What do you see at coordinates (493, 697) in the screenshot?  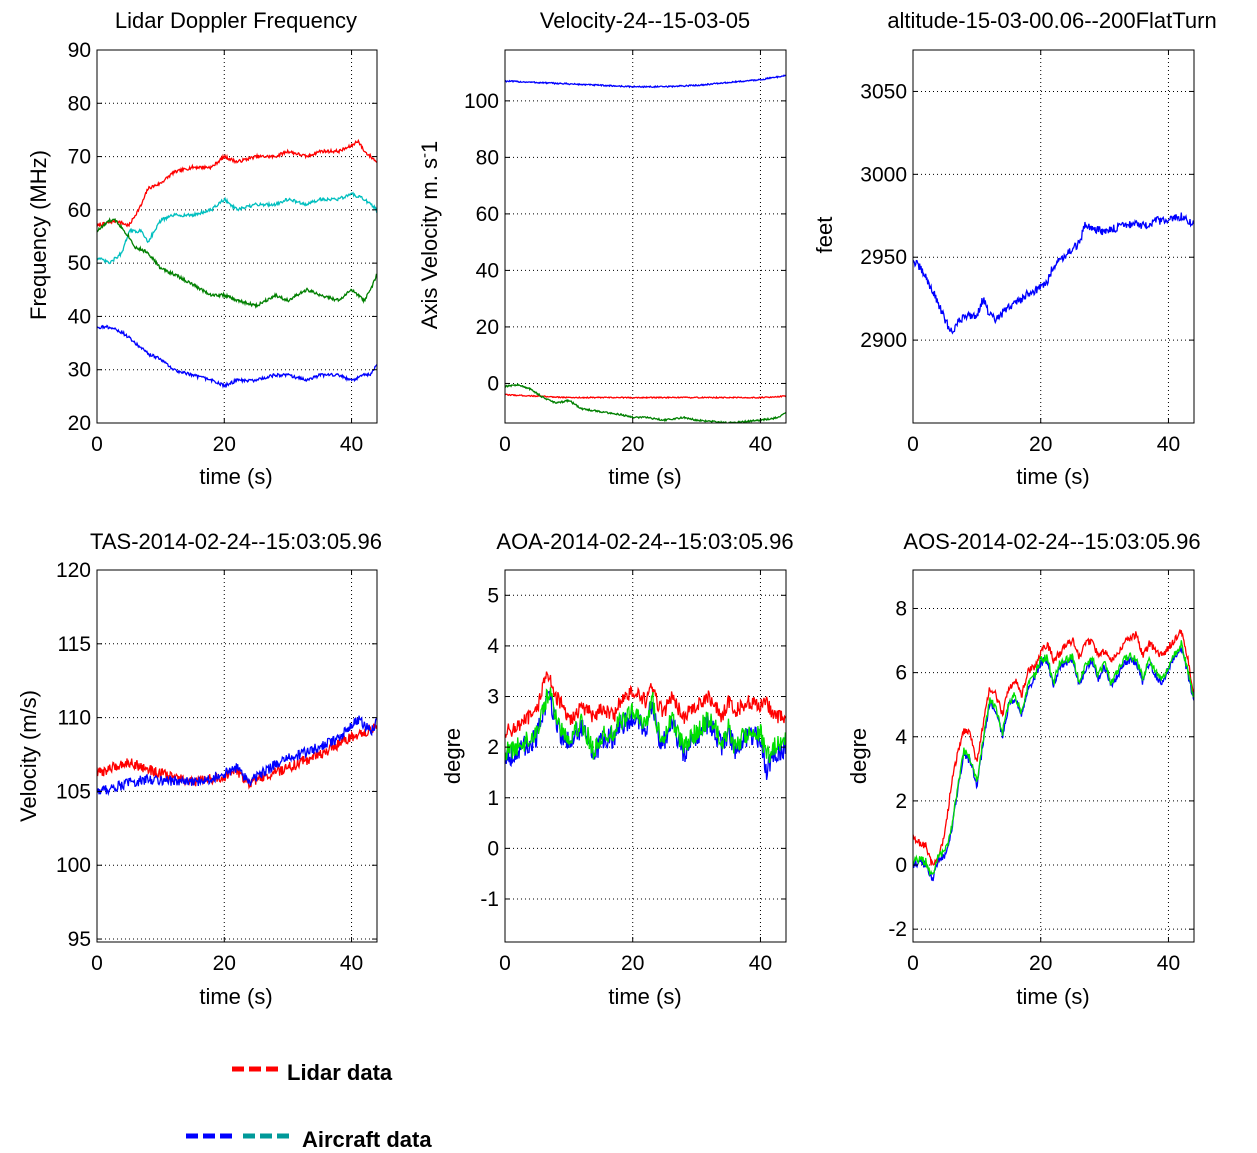 I see `y-tick-label: 3` at bounding box center [493, 697].